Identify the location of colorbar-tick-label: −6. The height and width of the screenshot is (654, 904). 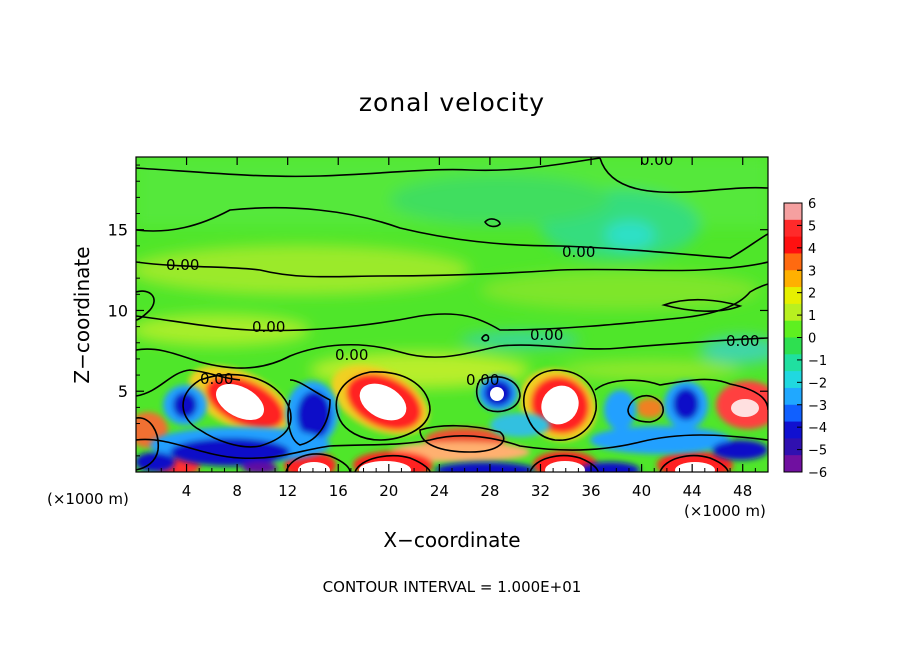
(817, 473).